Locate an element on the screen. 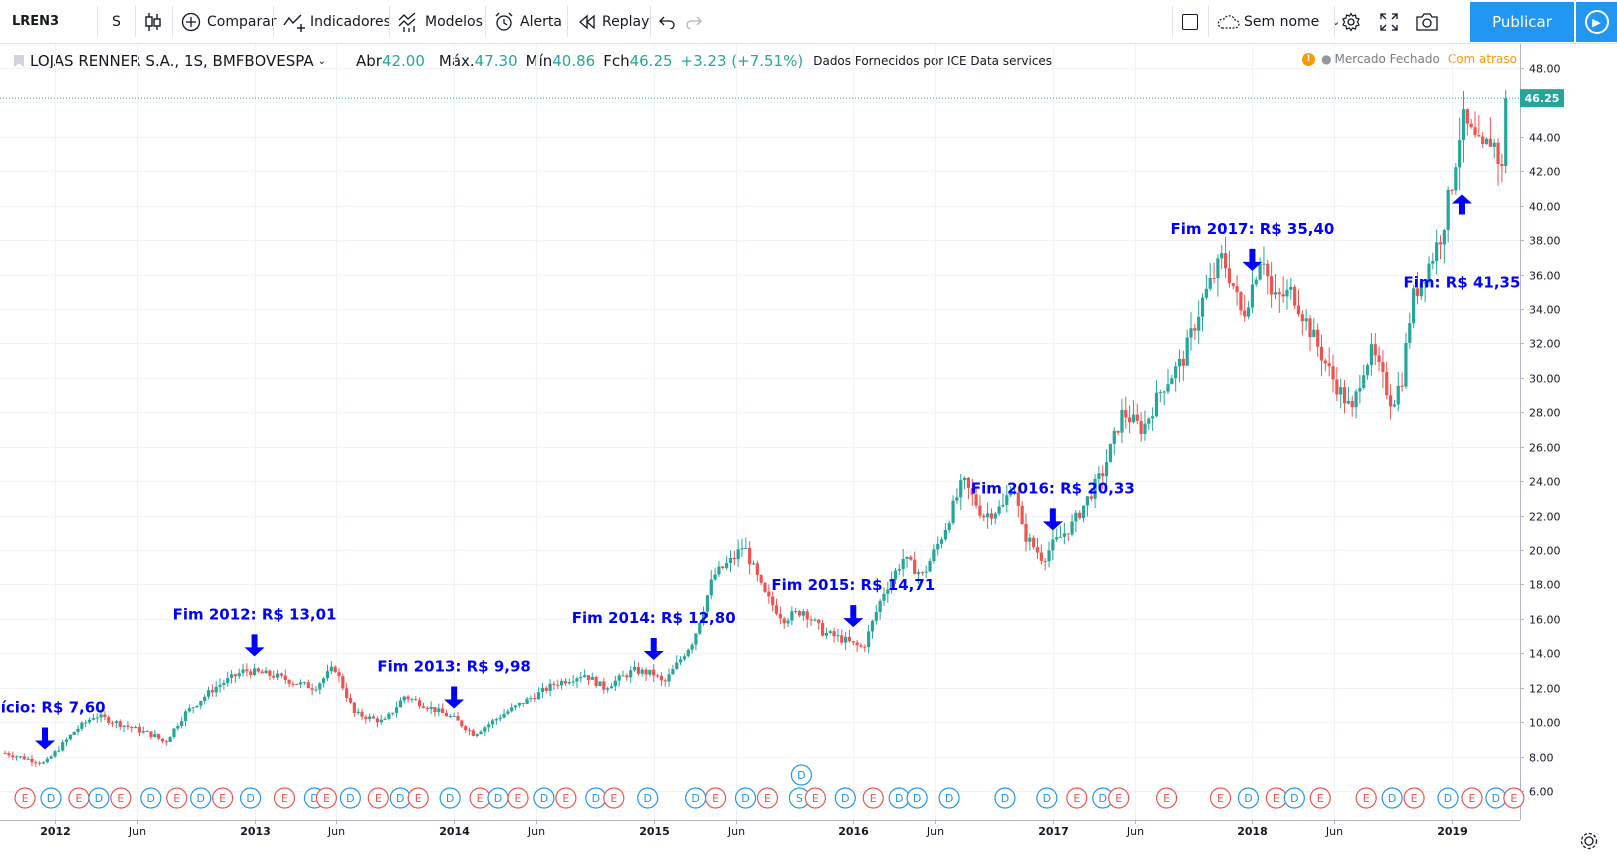  chart-style-button is located at coordinates (153, 21).